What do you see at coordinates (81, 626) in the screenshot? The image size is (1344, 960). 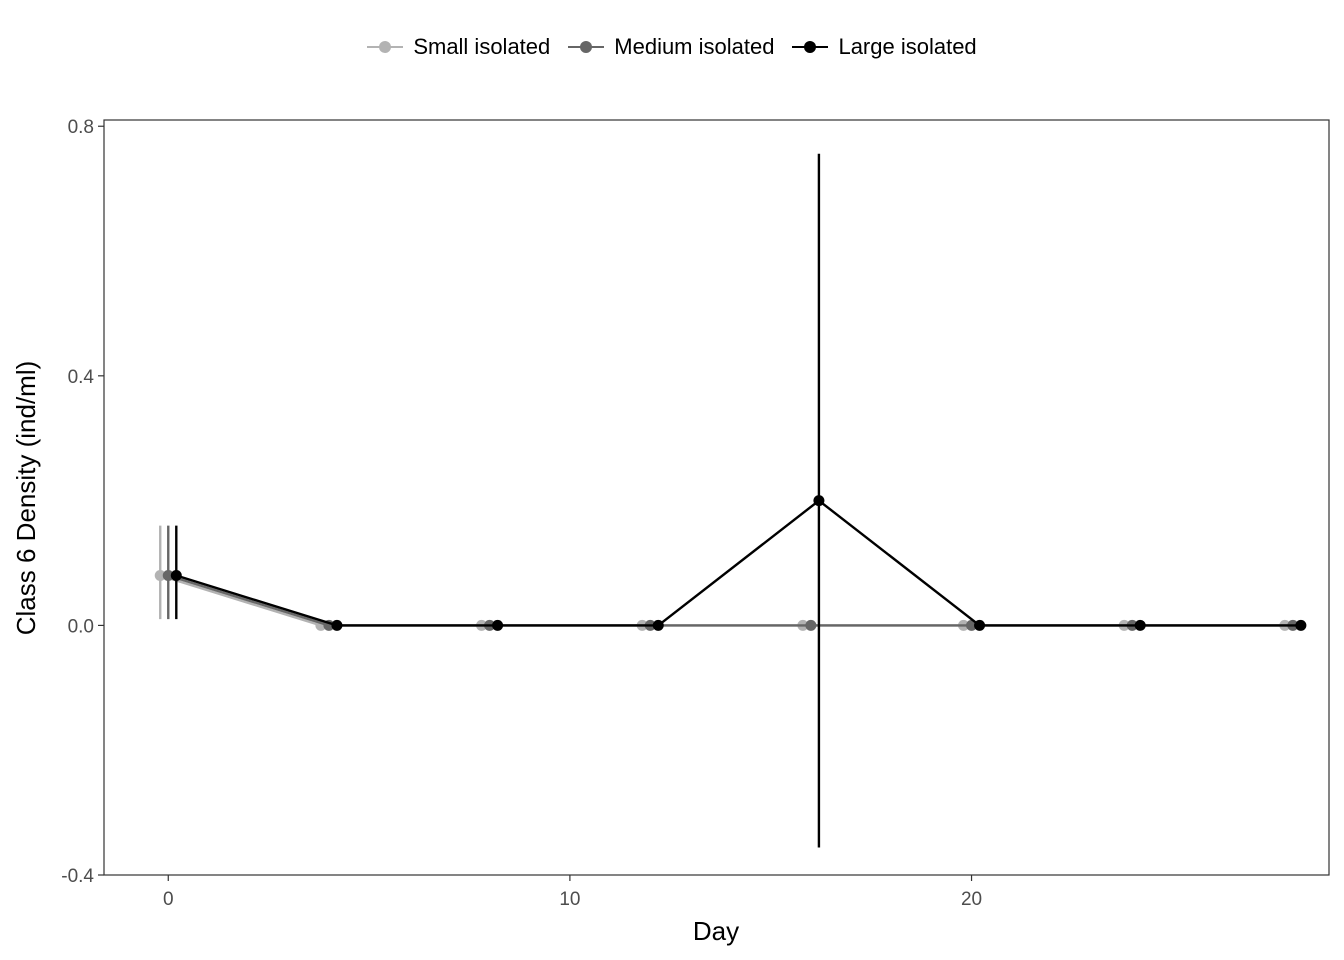 I see `y-tick-label: 0.0` at bounding box center [81, 626].